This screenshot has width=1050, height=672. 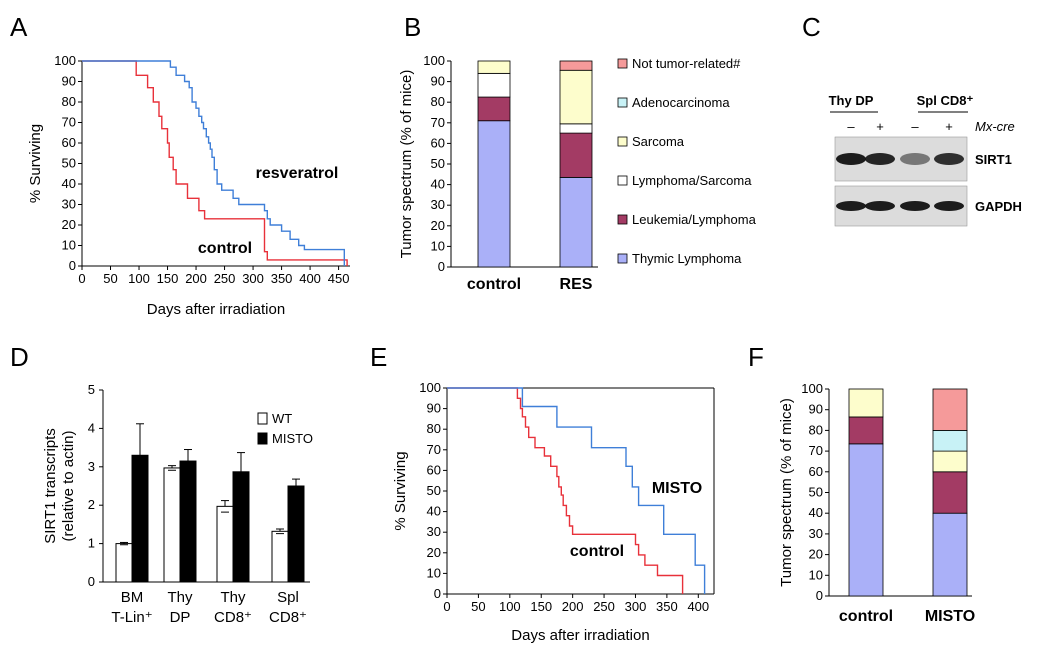 What do you see at coordinates (400, 490) in the screenshot?
I see `y-axis-label: % Surviving` at bounding box center [400, 490].